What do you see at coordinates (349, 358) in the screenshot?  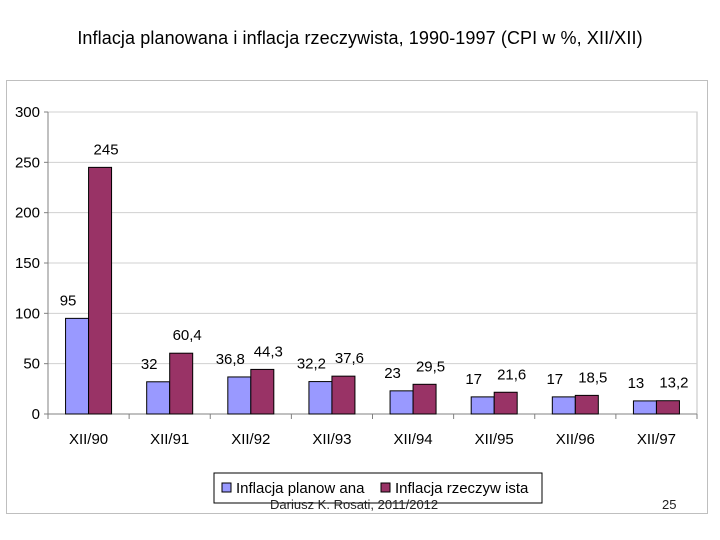 I see `data-label: 37,6` at bounding box center [349, 358].